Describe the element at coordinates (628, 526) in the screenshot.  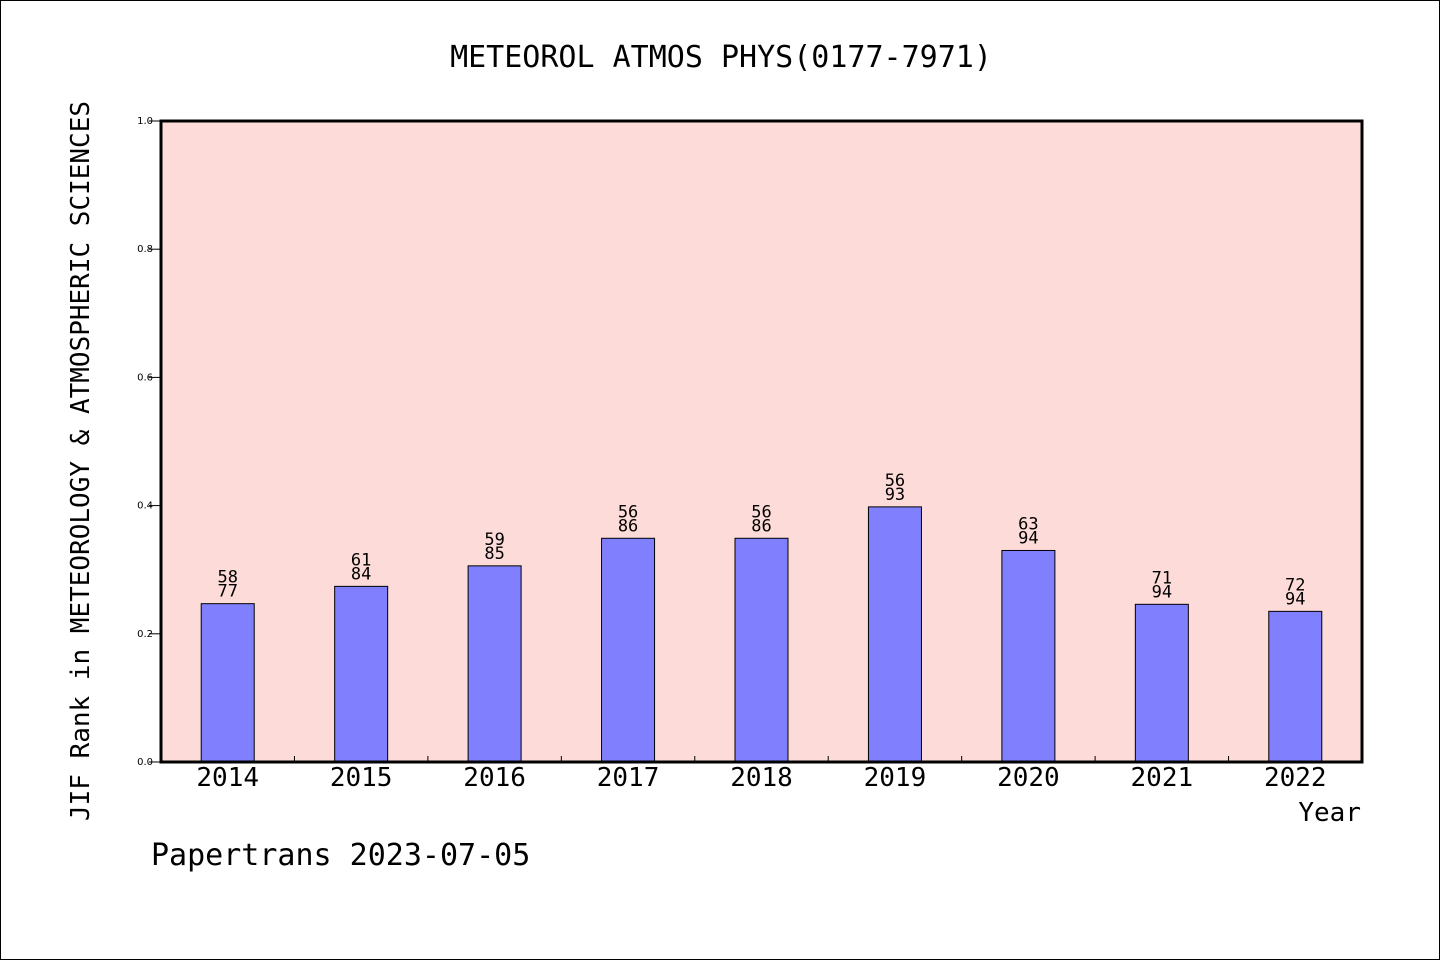
I see `total-label-2017: 86` at that location.